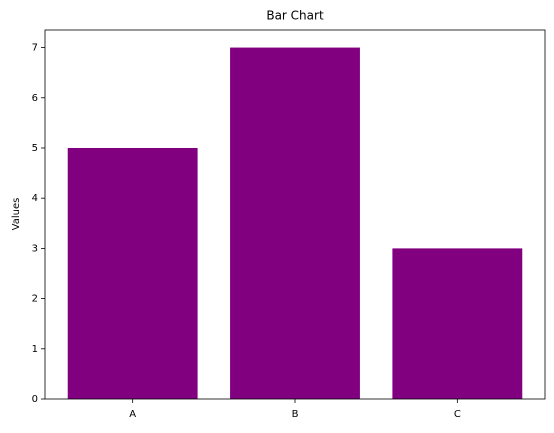 The image size is (554, 433). I want to click on chart-title: Bar Chart, so click(295, 16).